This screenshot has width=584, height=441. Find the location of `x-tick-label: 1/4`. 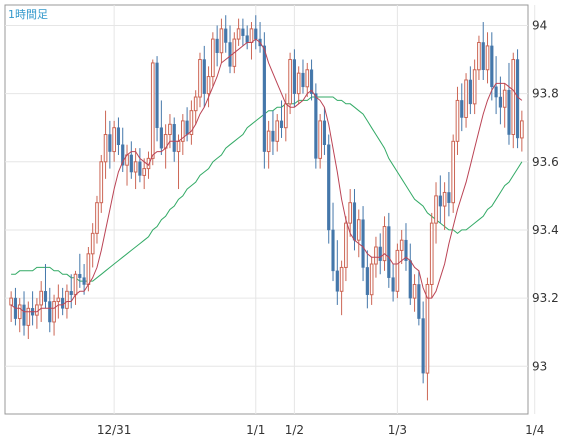

x-tick-label: 1/4 is located at coordinates (534, 430).